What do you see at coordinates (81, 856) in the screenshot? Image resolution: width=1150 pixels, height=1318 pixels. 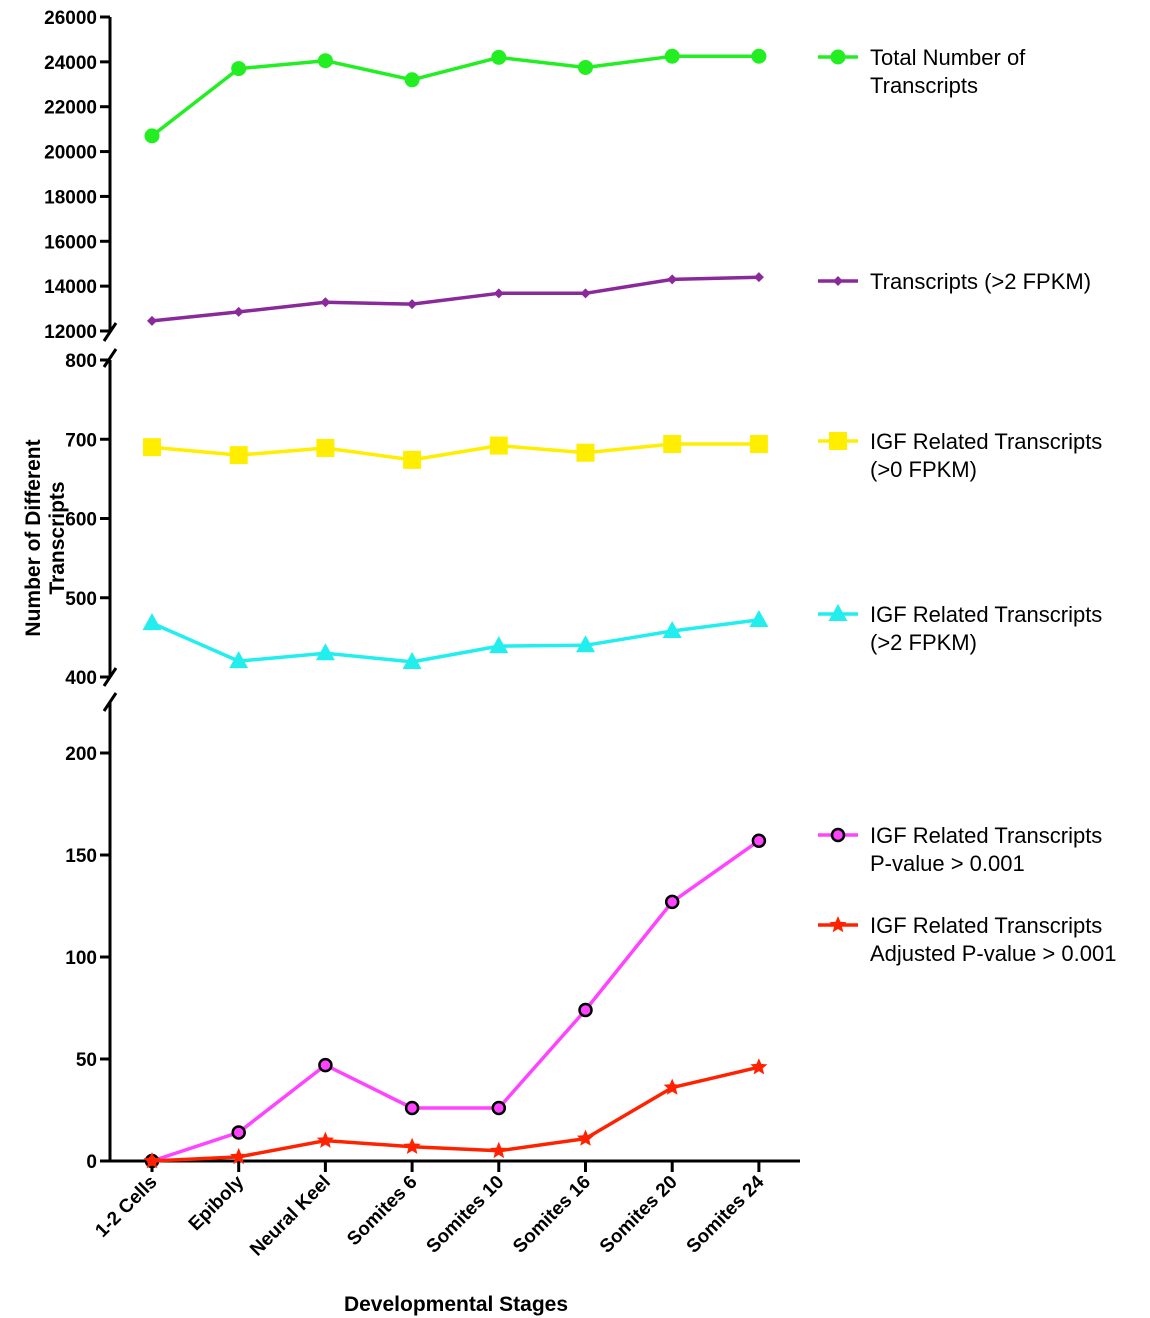 I see `y-tick-label: 150` at bounding box center [81, 856].